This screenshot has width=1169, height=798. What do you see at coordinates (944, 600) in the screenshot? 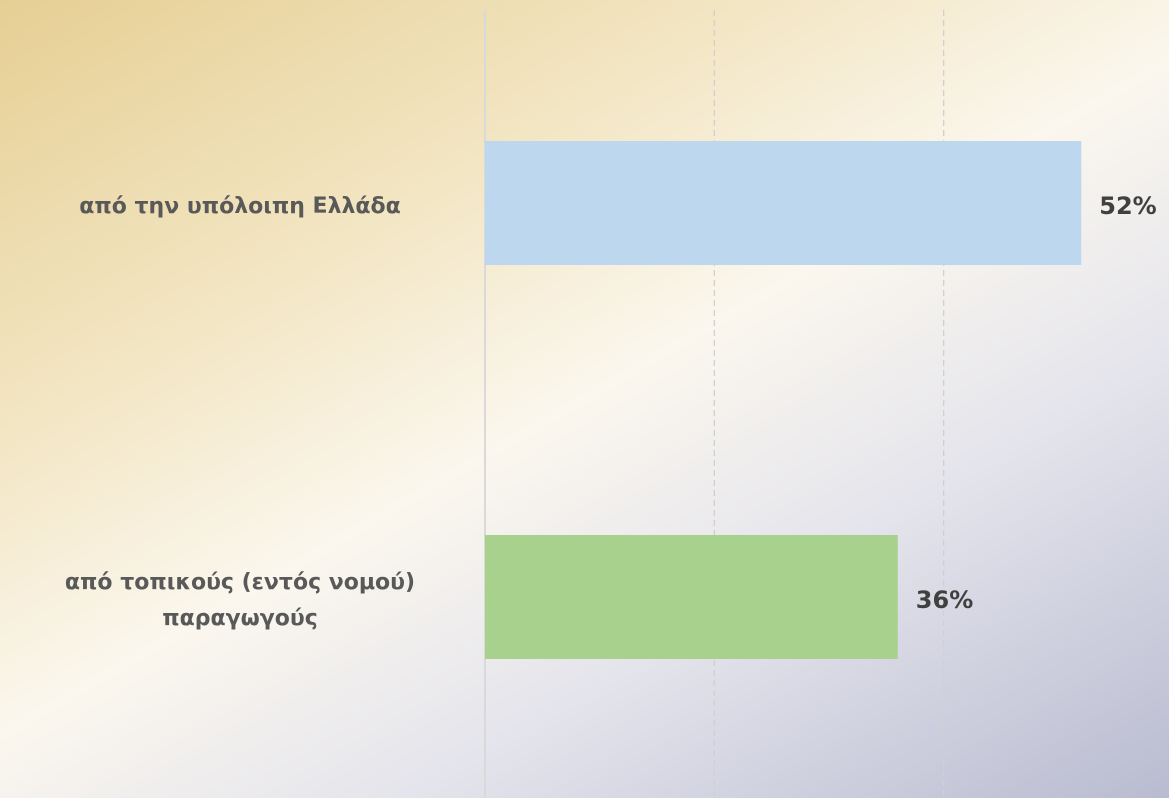
I see `value-label: 36%` at bounding box center [944, 600].